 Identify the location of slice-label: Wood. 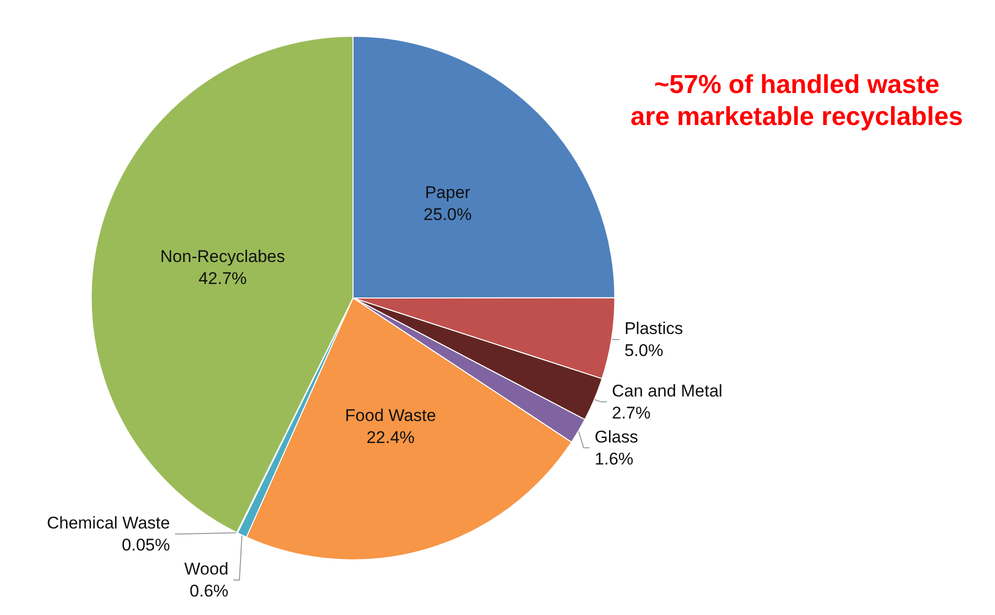
(206, 569).